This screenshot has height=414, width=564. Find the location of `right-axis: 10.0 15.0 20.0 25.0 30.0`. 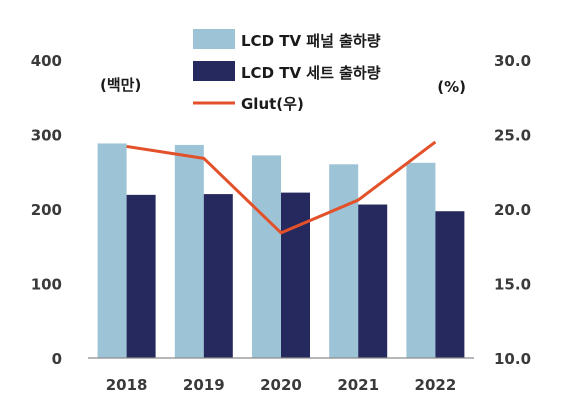

right-axis: 10.0 15.0 20.0 25.0 30.0 is located at coordinates (512, 210).